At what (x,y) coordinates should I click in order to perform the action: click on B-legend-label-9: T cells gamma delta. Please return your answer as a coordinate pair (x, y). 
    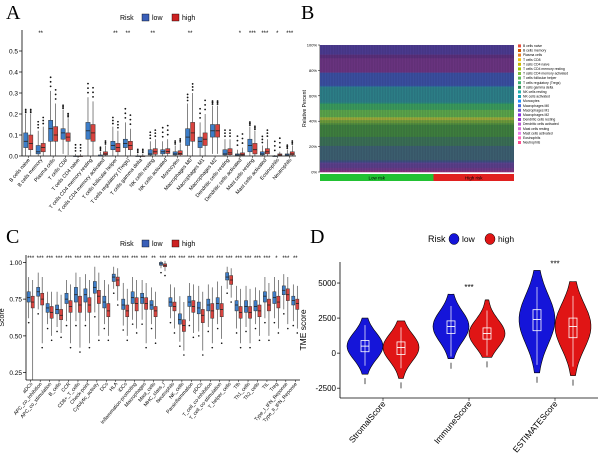
    Looking at the image, I should click on (538, 87).